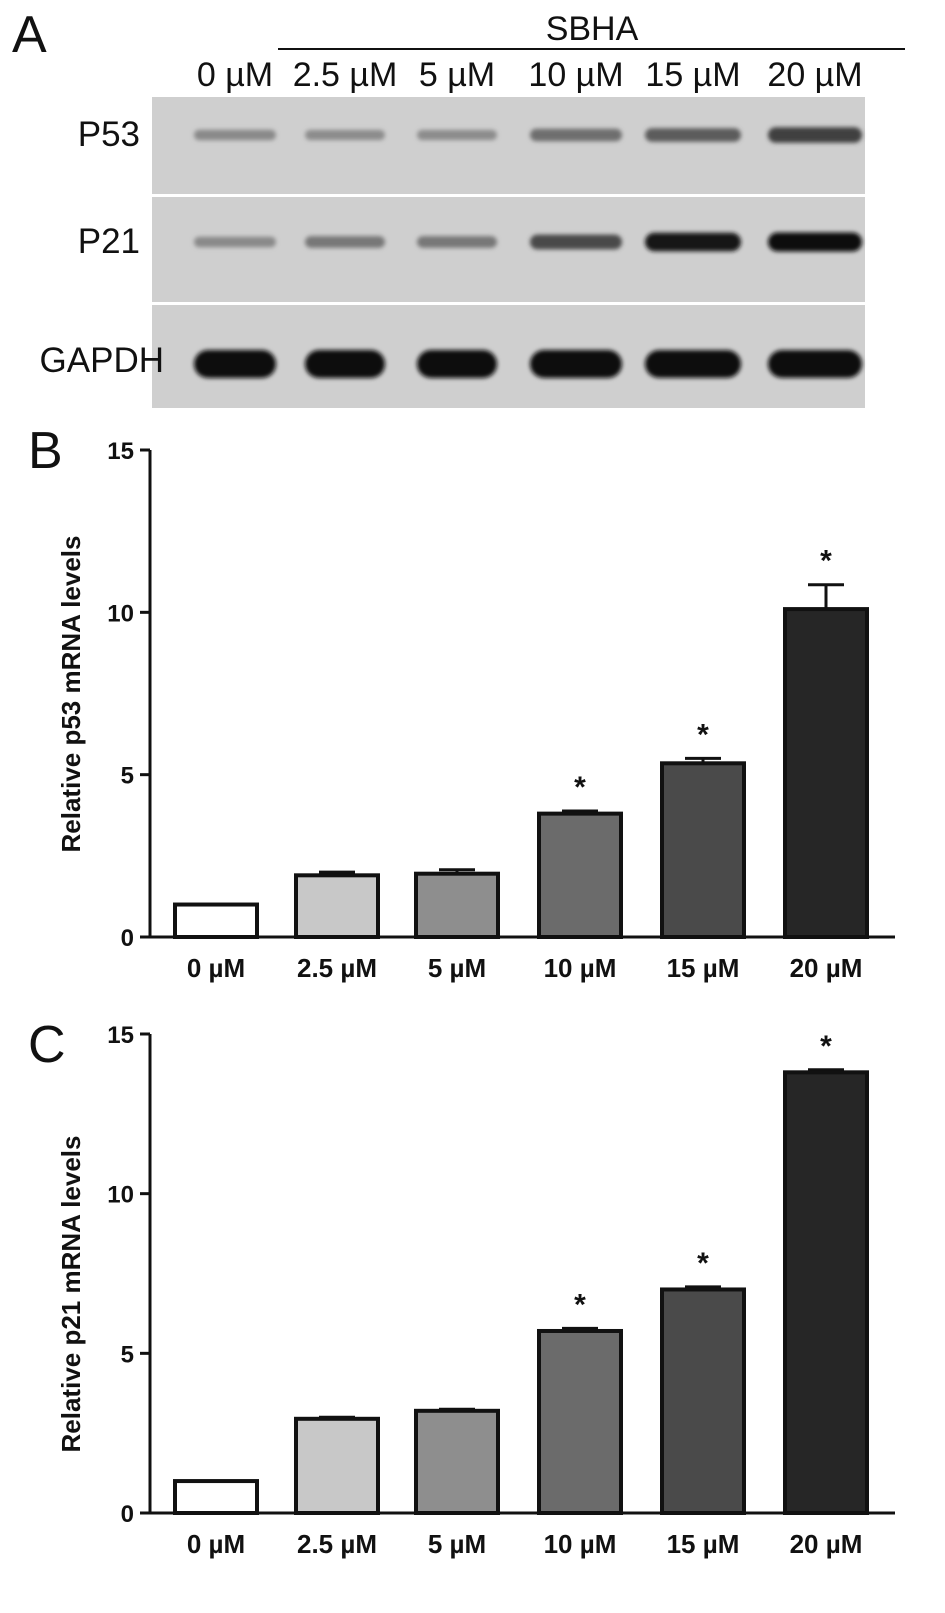 Image resolution: width=945 pixels, height=1613 pixels. I want to click on y-axis-title-p53: Relative p53 mRNA levels, so click(71, 694).